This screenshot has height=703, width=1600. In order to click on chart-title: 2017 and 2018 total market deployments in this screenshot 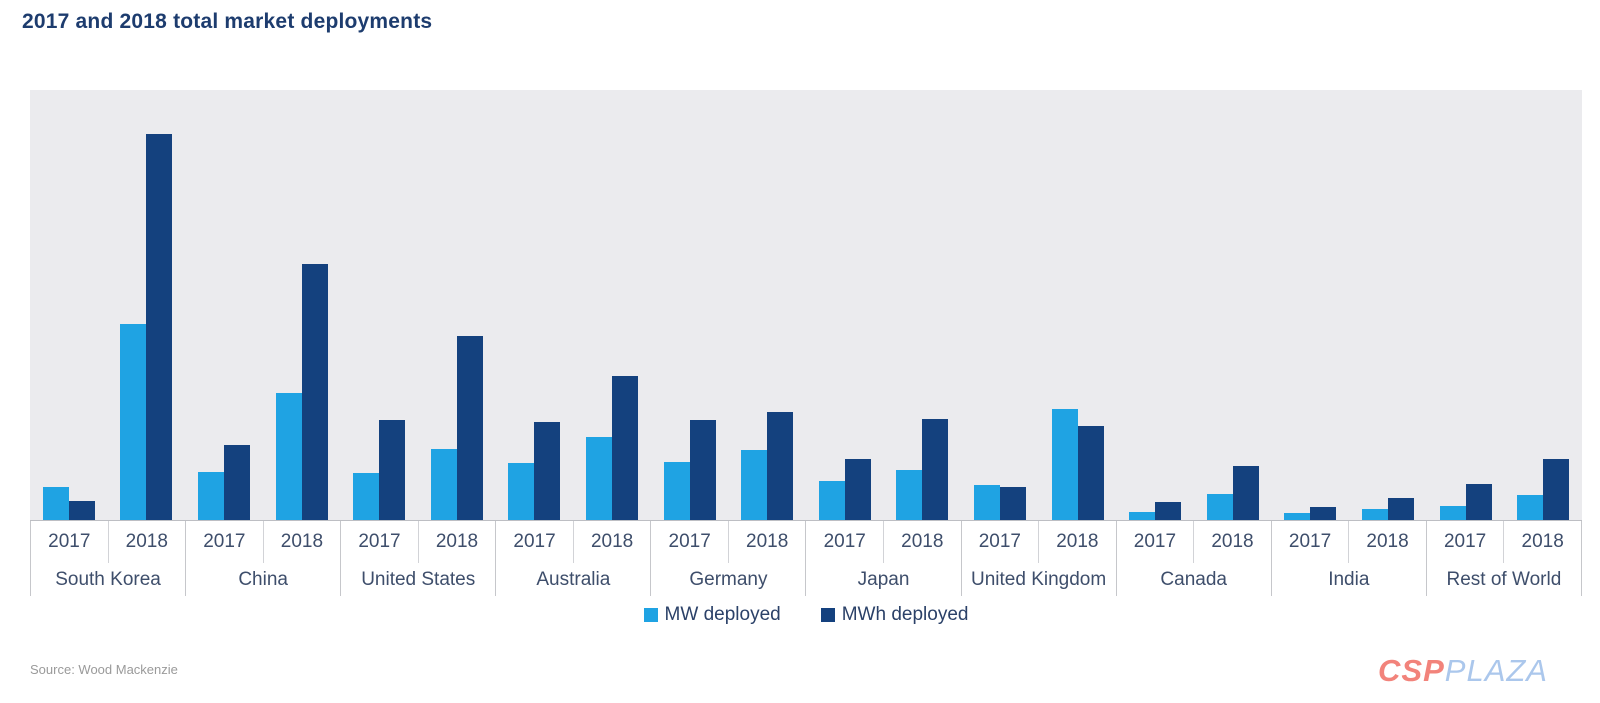, I will do `click(227, 21)`.